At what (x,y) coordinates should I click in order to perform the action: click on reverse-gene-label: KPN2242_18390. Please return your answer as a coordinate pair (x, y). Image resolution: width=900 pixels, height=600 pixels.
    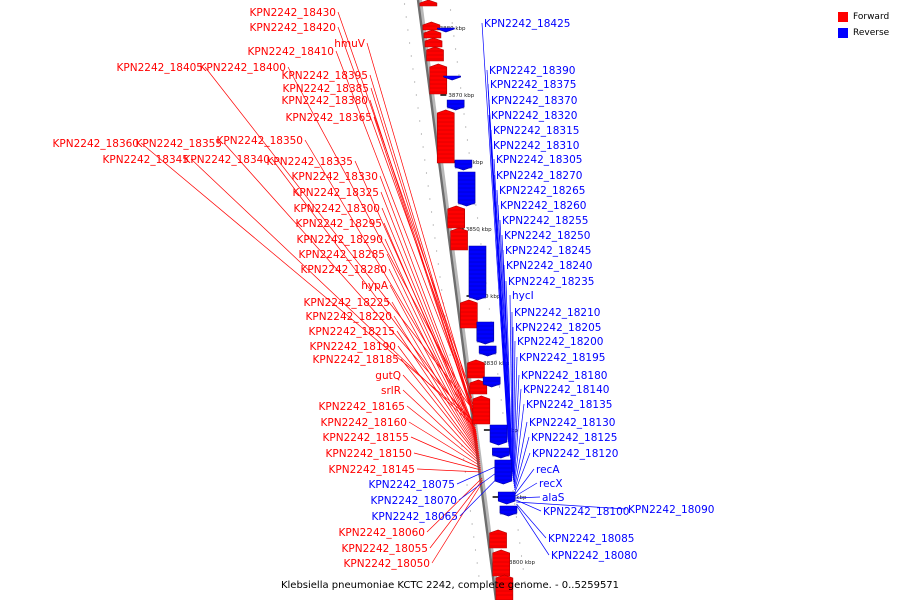
    Looking at the image, I should click on (532, 71).